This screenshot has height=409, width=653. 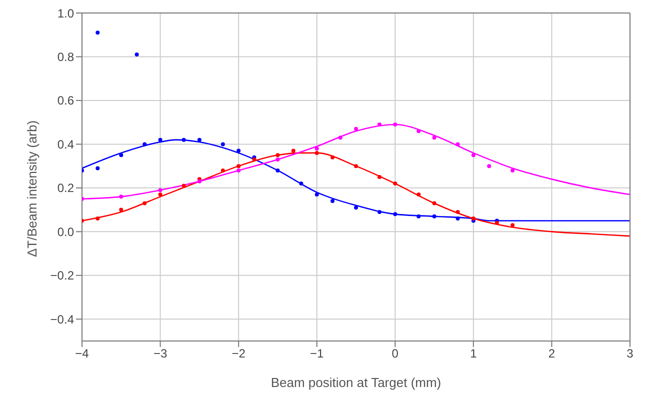 I want to click on y-tick-label: 0.4, so click(x=65, y=144).